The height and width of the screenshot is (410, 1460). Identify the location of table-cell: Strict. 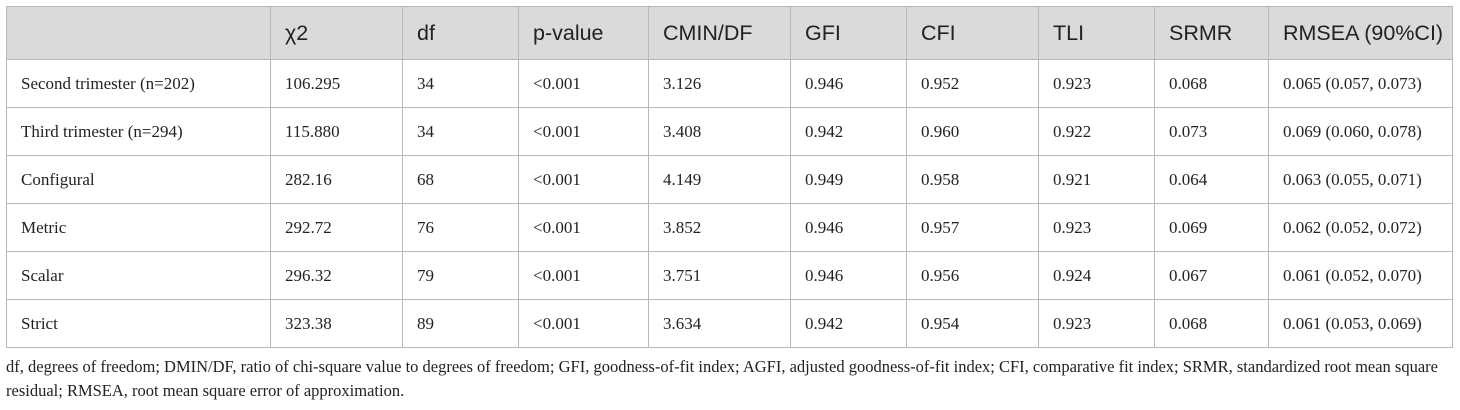
(138, 323).